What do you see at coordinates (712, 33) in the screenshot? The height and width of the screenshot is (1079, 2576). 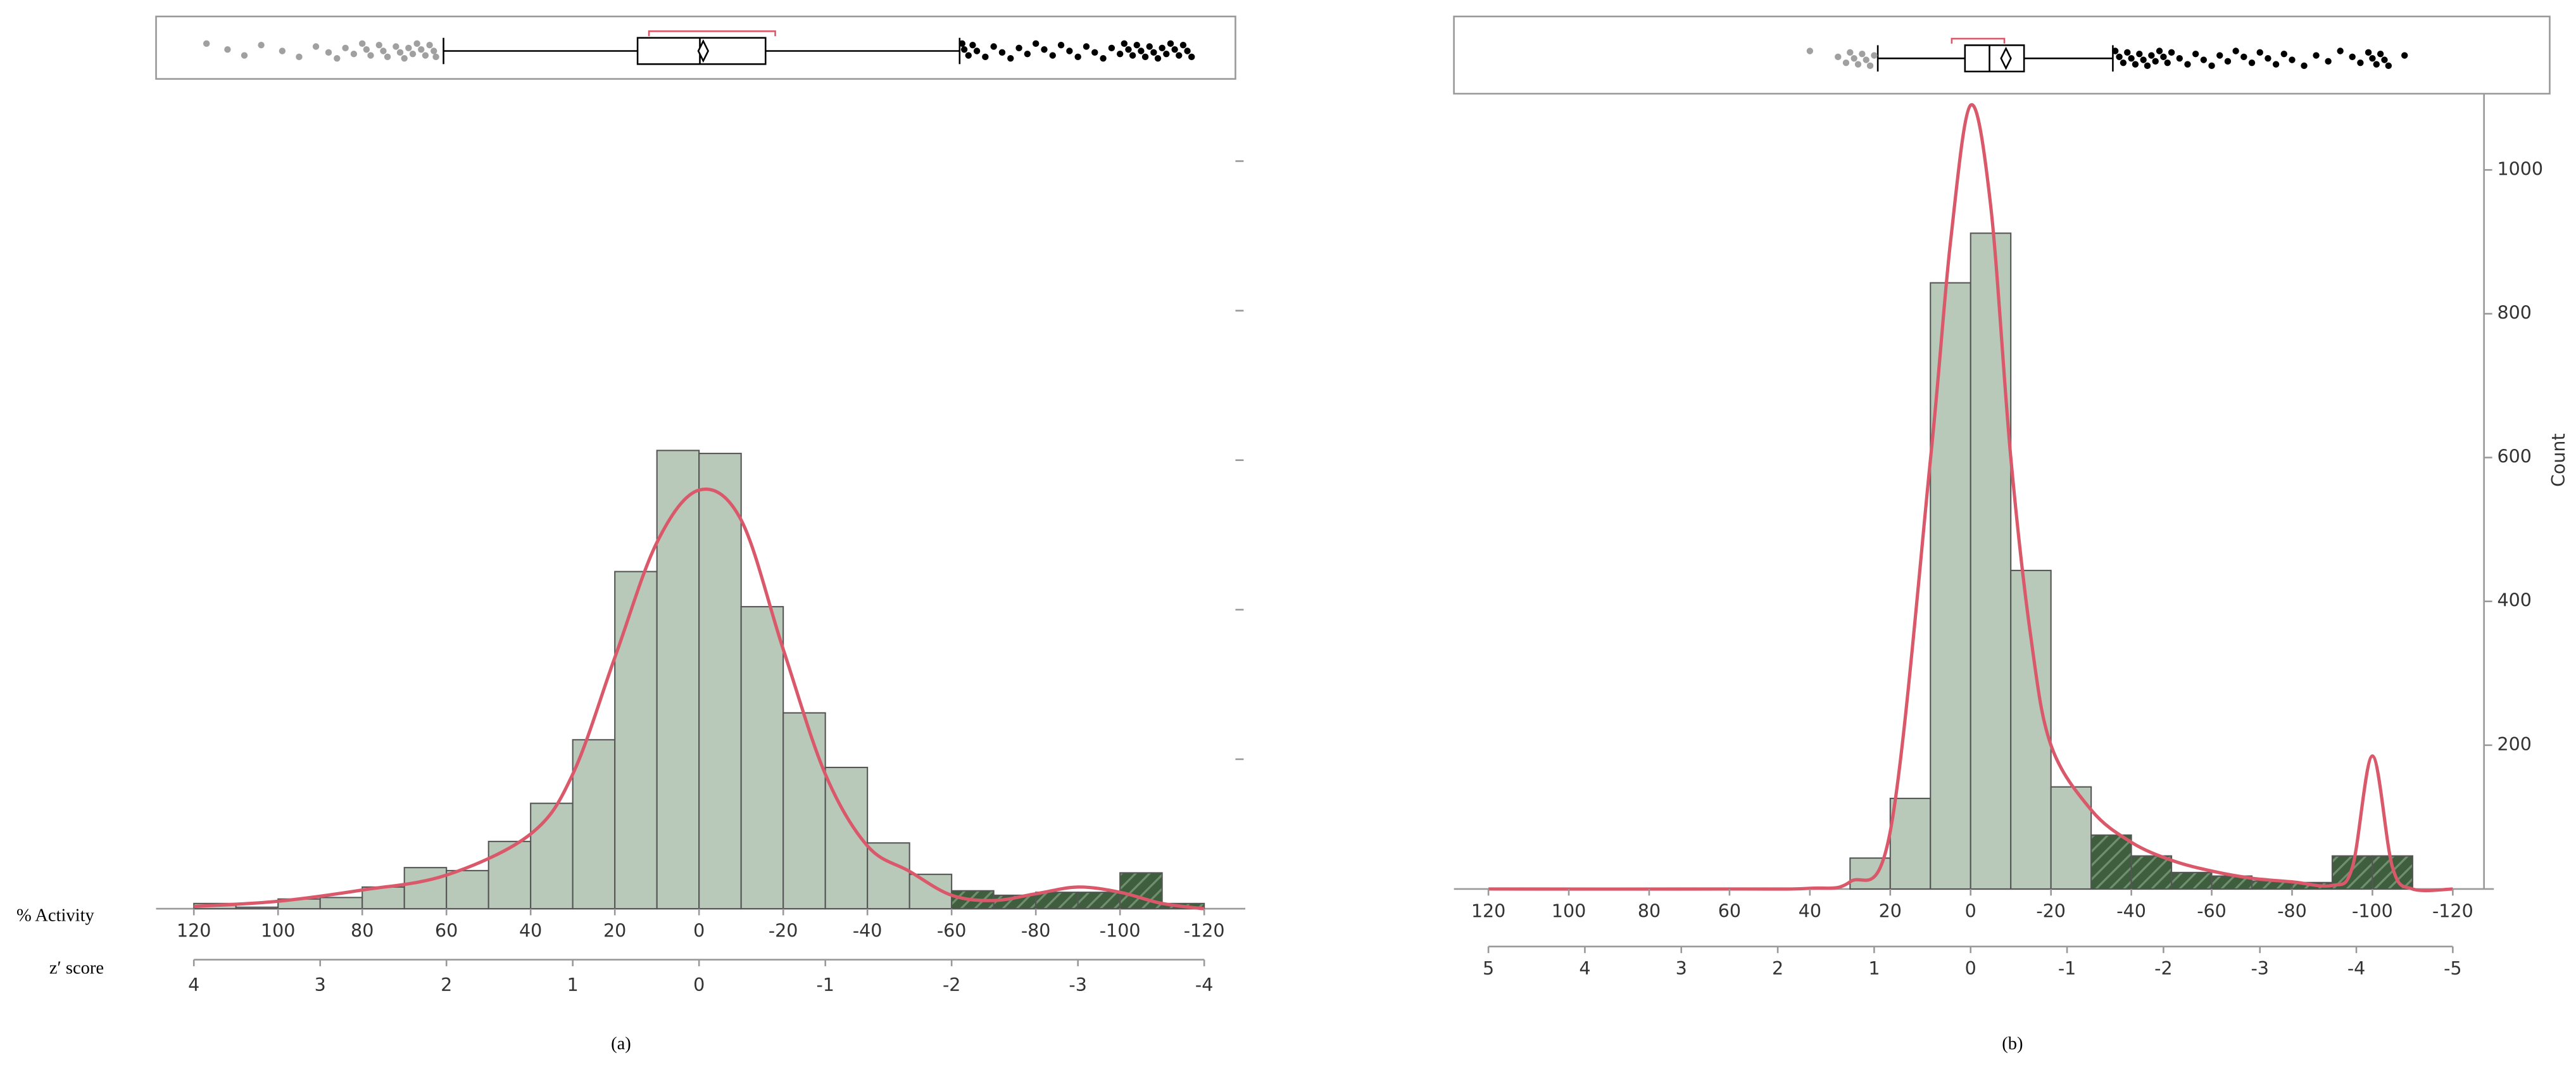 I see `shortest-half-bracket` at bounding box center [712, 33].